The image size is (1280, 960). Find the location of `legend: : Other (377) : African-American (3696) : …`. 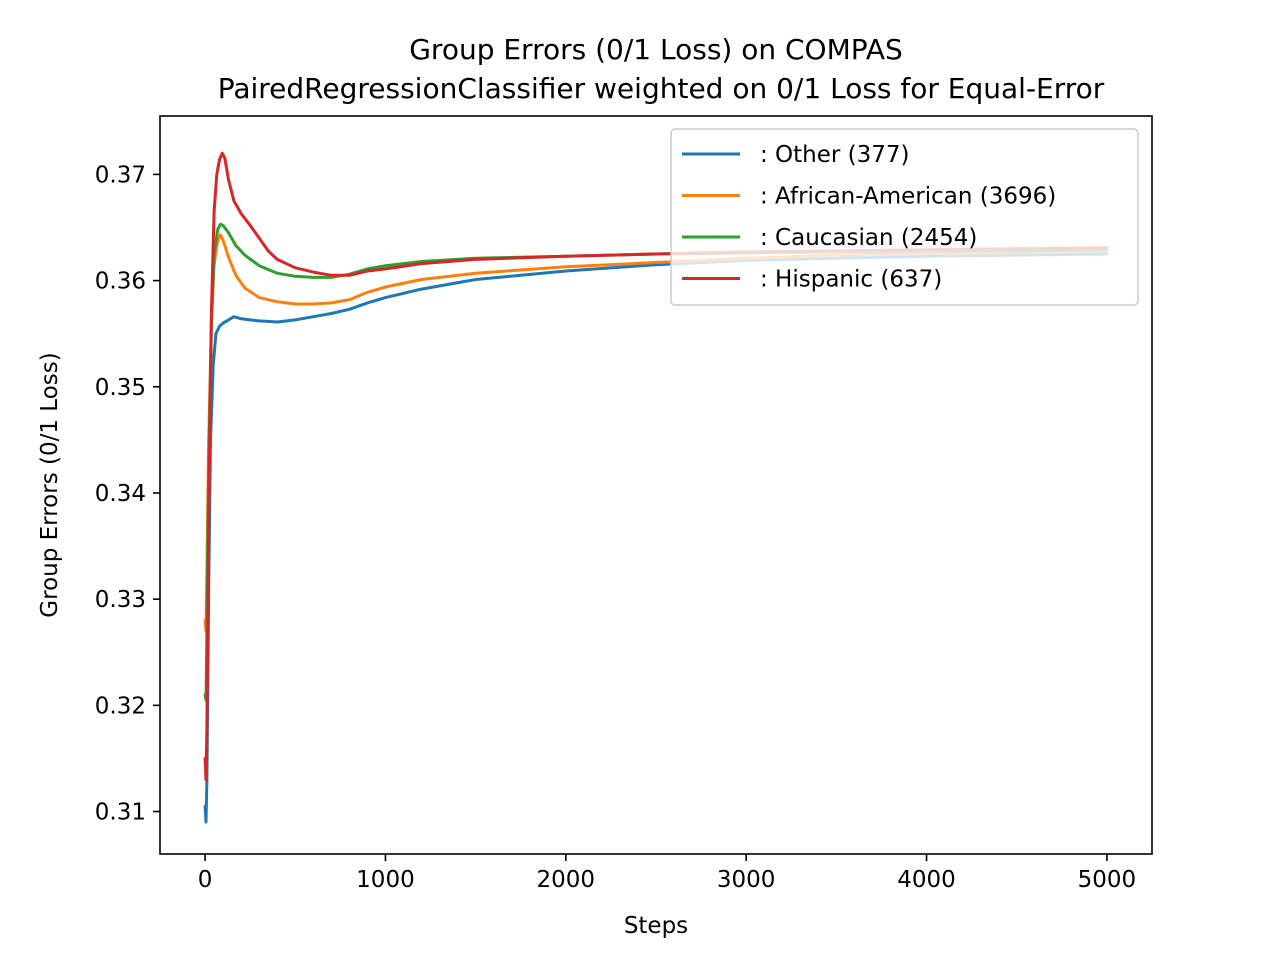

legend: : Other (377) : African-American (3696) : … is located at coordinates (904, 217).